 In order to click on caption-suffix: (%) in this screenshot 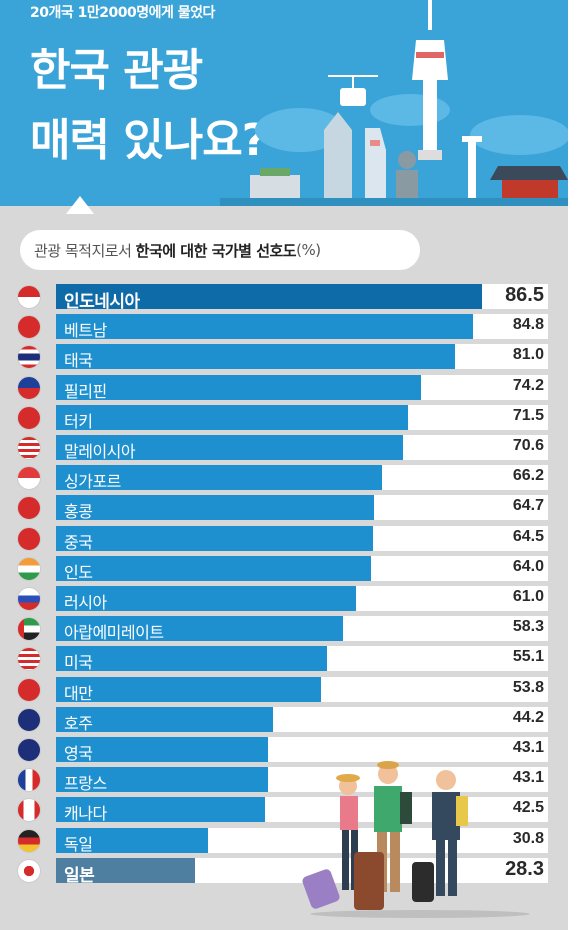, I will do `click(308, 250)`.